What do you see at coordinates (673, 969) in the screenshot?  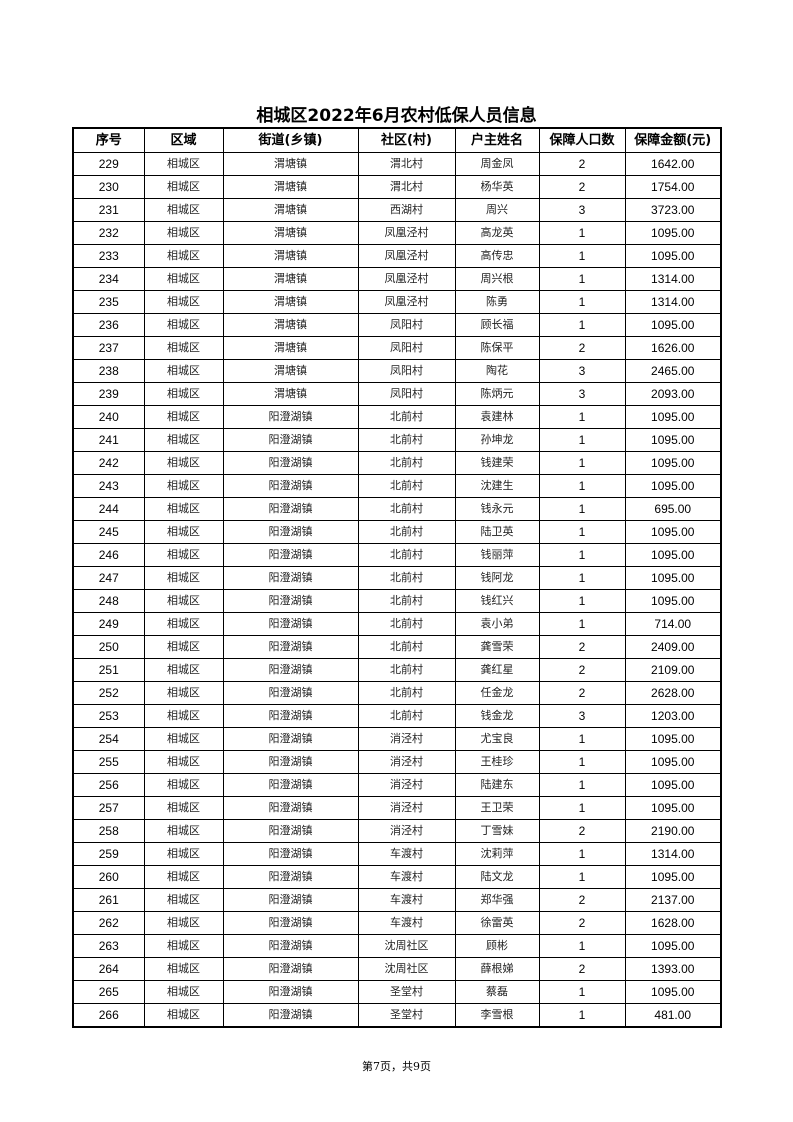 I see `cell-amount: 1393.00` at bounding box center [673, 969].